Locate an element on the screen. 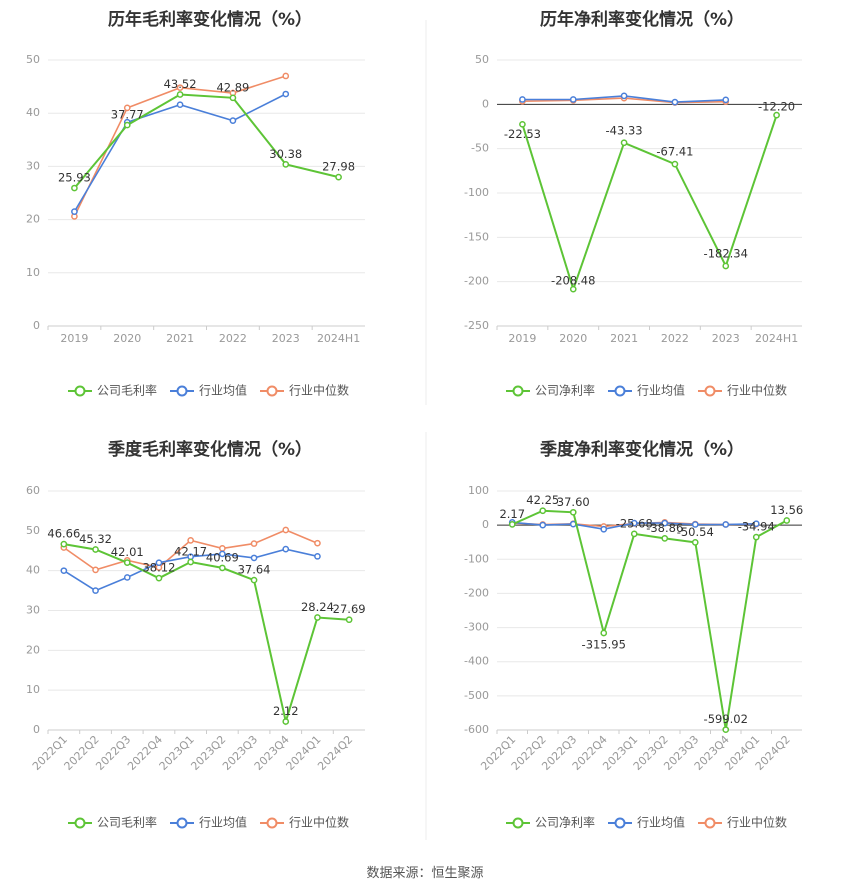  data-label: 30.38 is located at coordinates (285, 154).